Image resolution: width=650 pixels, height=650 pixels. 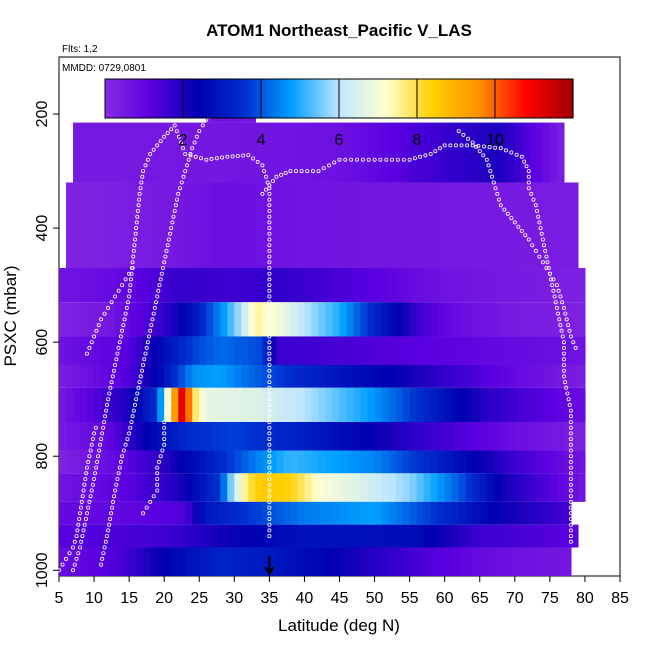 What do you see at coordinates (269, 566) in the screenshot?
I see `latitude-marker` at bounding box center [269, 566].